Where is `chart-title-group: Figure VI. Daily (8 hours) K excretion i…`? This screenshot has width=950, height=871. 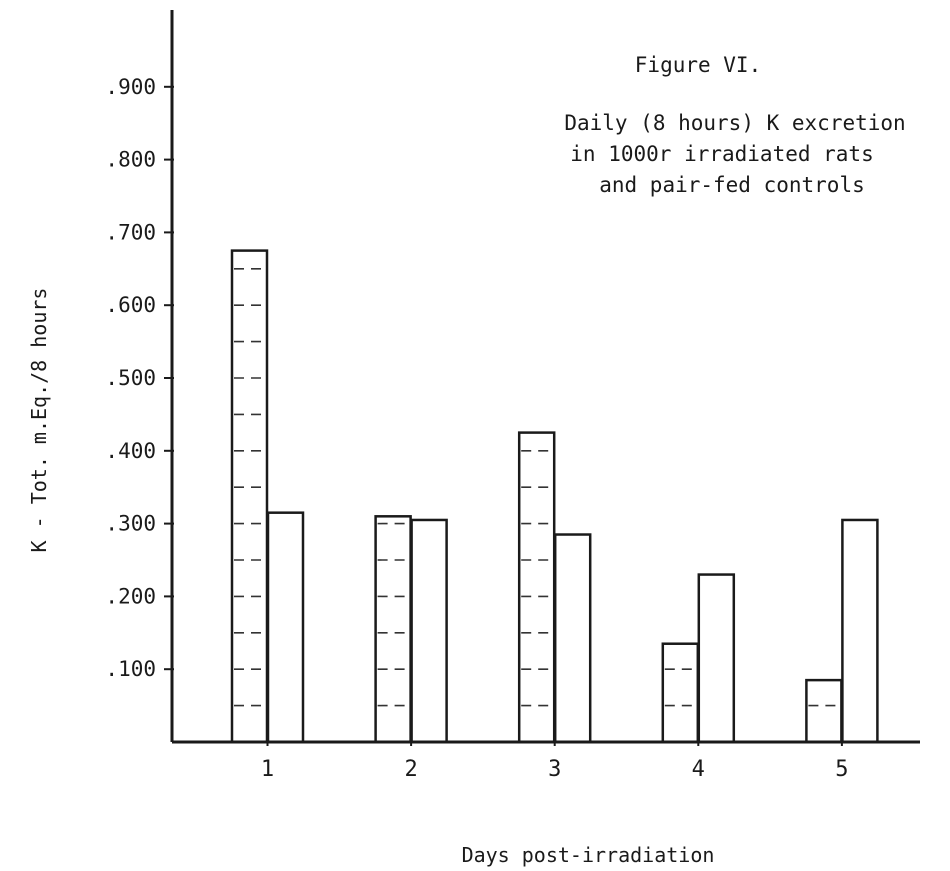
chart-title-group: Figure VI. Daily (8 hours) K excretion i… is located at coordinates (734, 125).